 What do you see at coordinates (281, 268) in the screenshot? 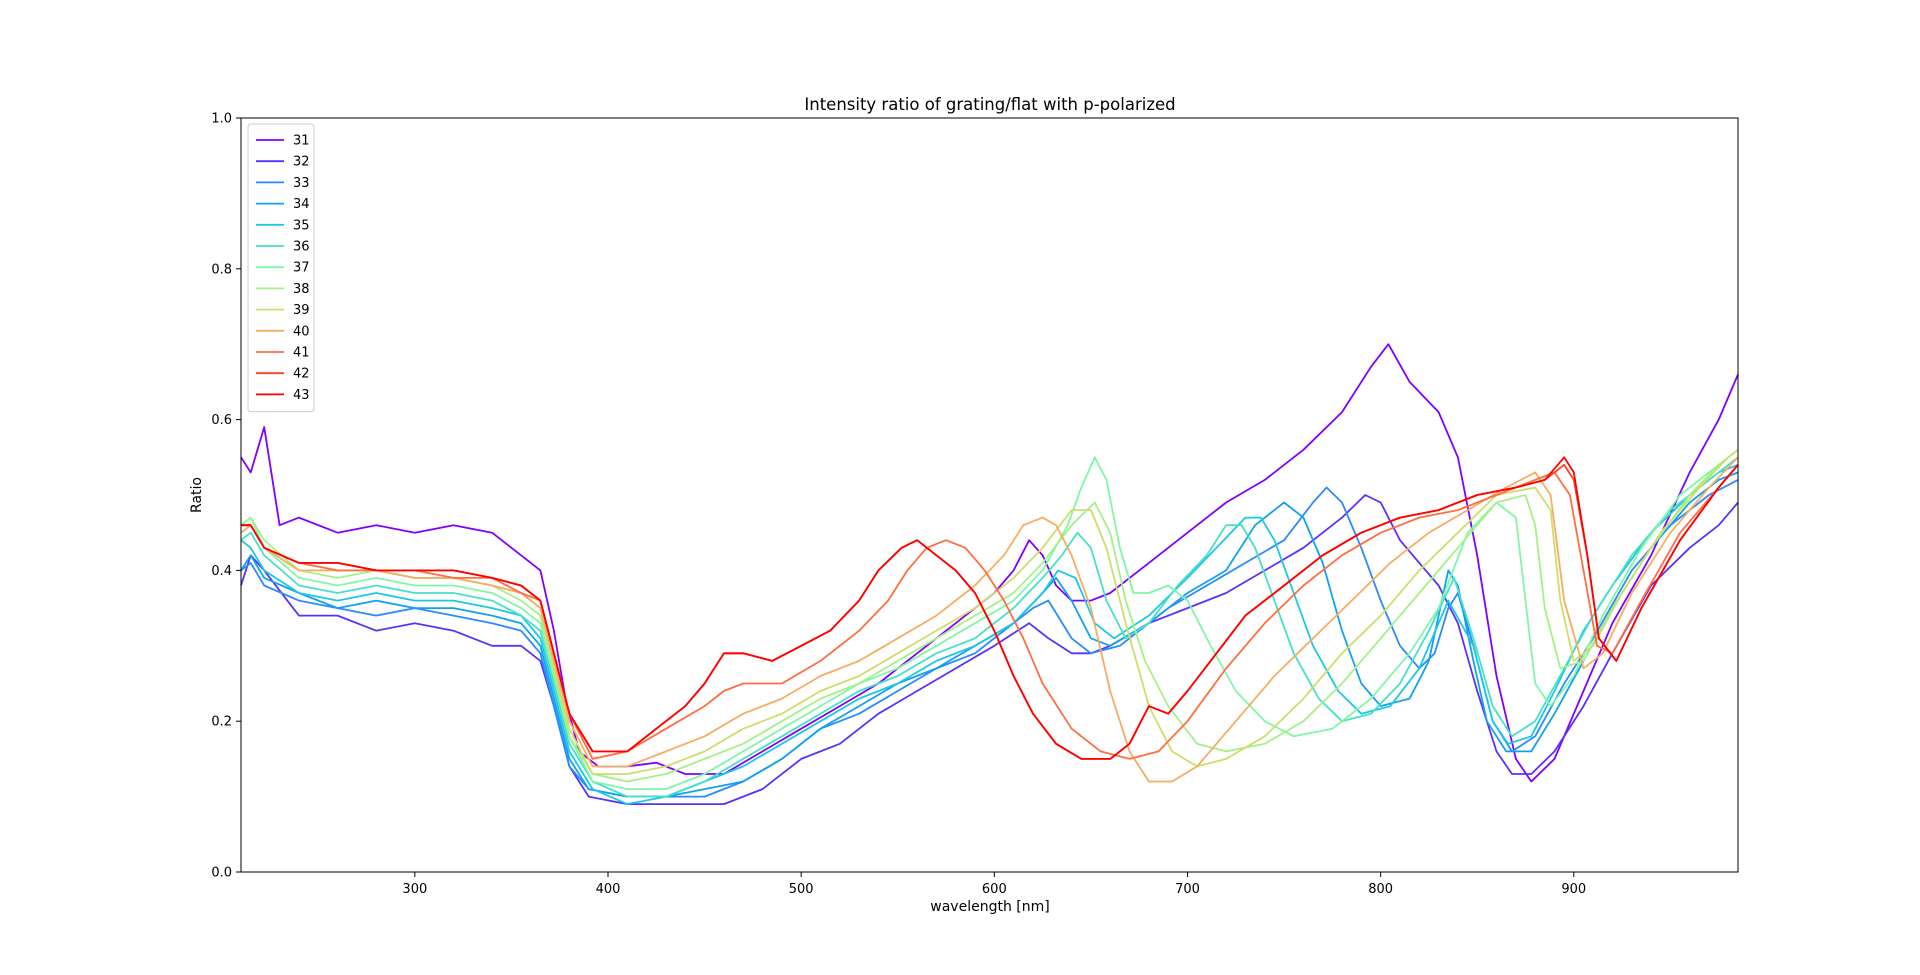
I see `legend: 31 32 33 34 35 36 37 38 39 40 41 42 43` at bounding box center [281, 268].